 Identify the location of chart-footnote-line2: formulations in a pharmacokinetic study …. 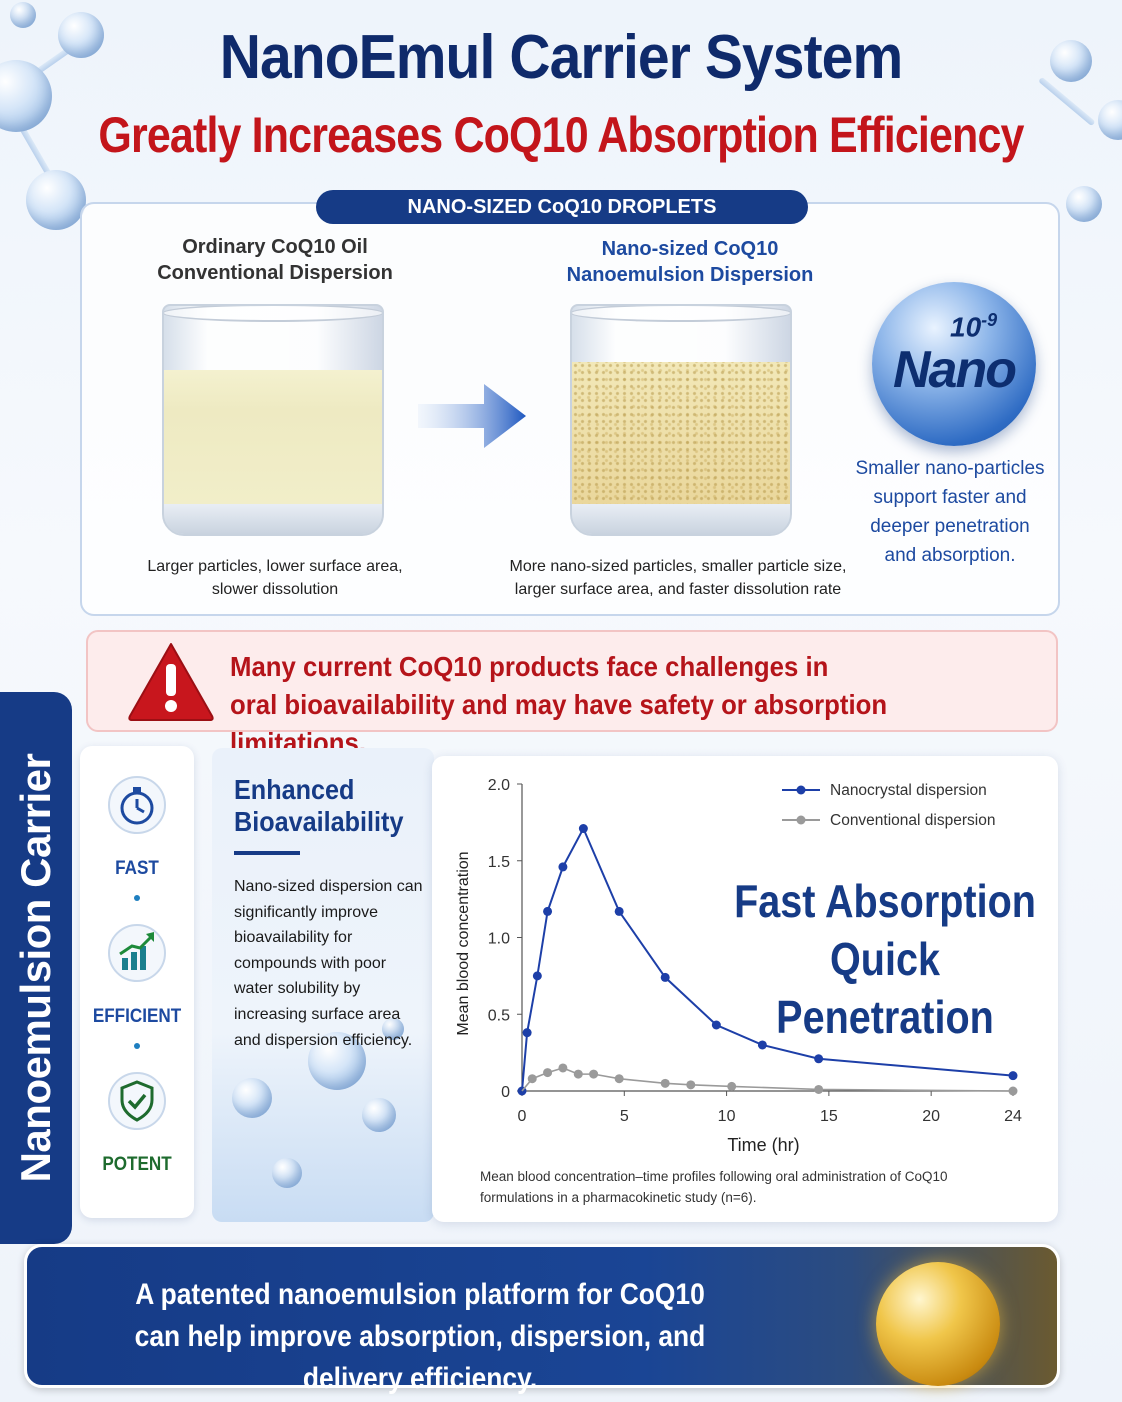
(618, 1197).